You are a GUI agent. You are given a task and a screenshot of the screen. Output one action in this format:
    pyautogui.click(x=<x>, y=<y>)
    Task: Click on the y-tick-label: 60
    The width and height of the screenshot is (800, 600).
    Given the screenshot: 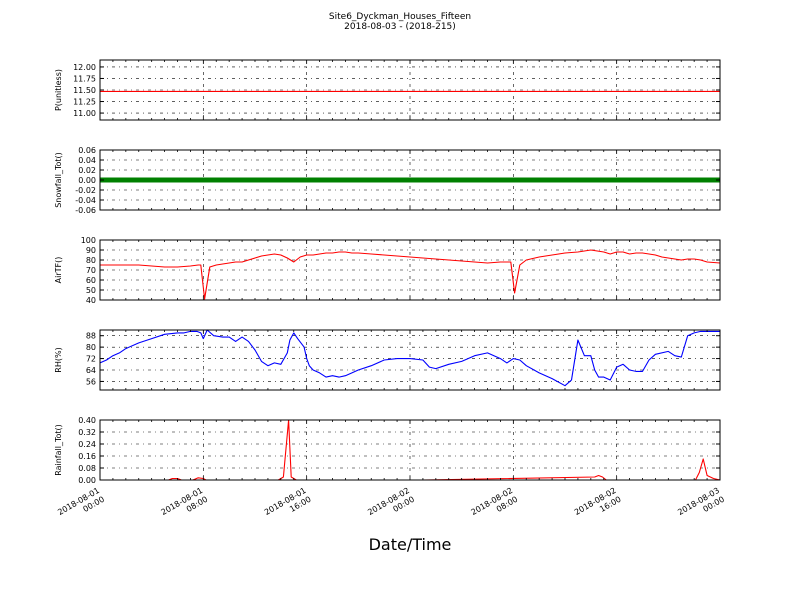 What is the action you would take?
    pyautogui.click(x=91, y=280)
    